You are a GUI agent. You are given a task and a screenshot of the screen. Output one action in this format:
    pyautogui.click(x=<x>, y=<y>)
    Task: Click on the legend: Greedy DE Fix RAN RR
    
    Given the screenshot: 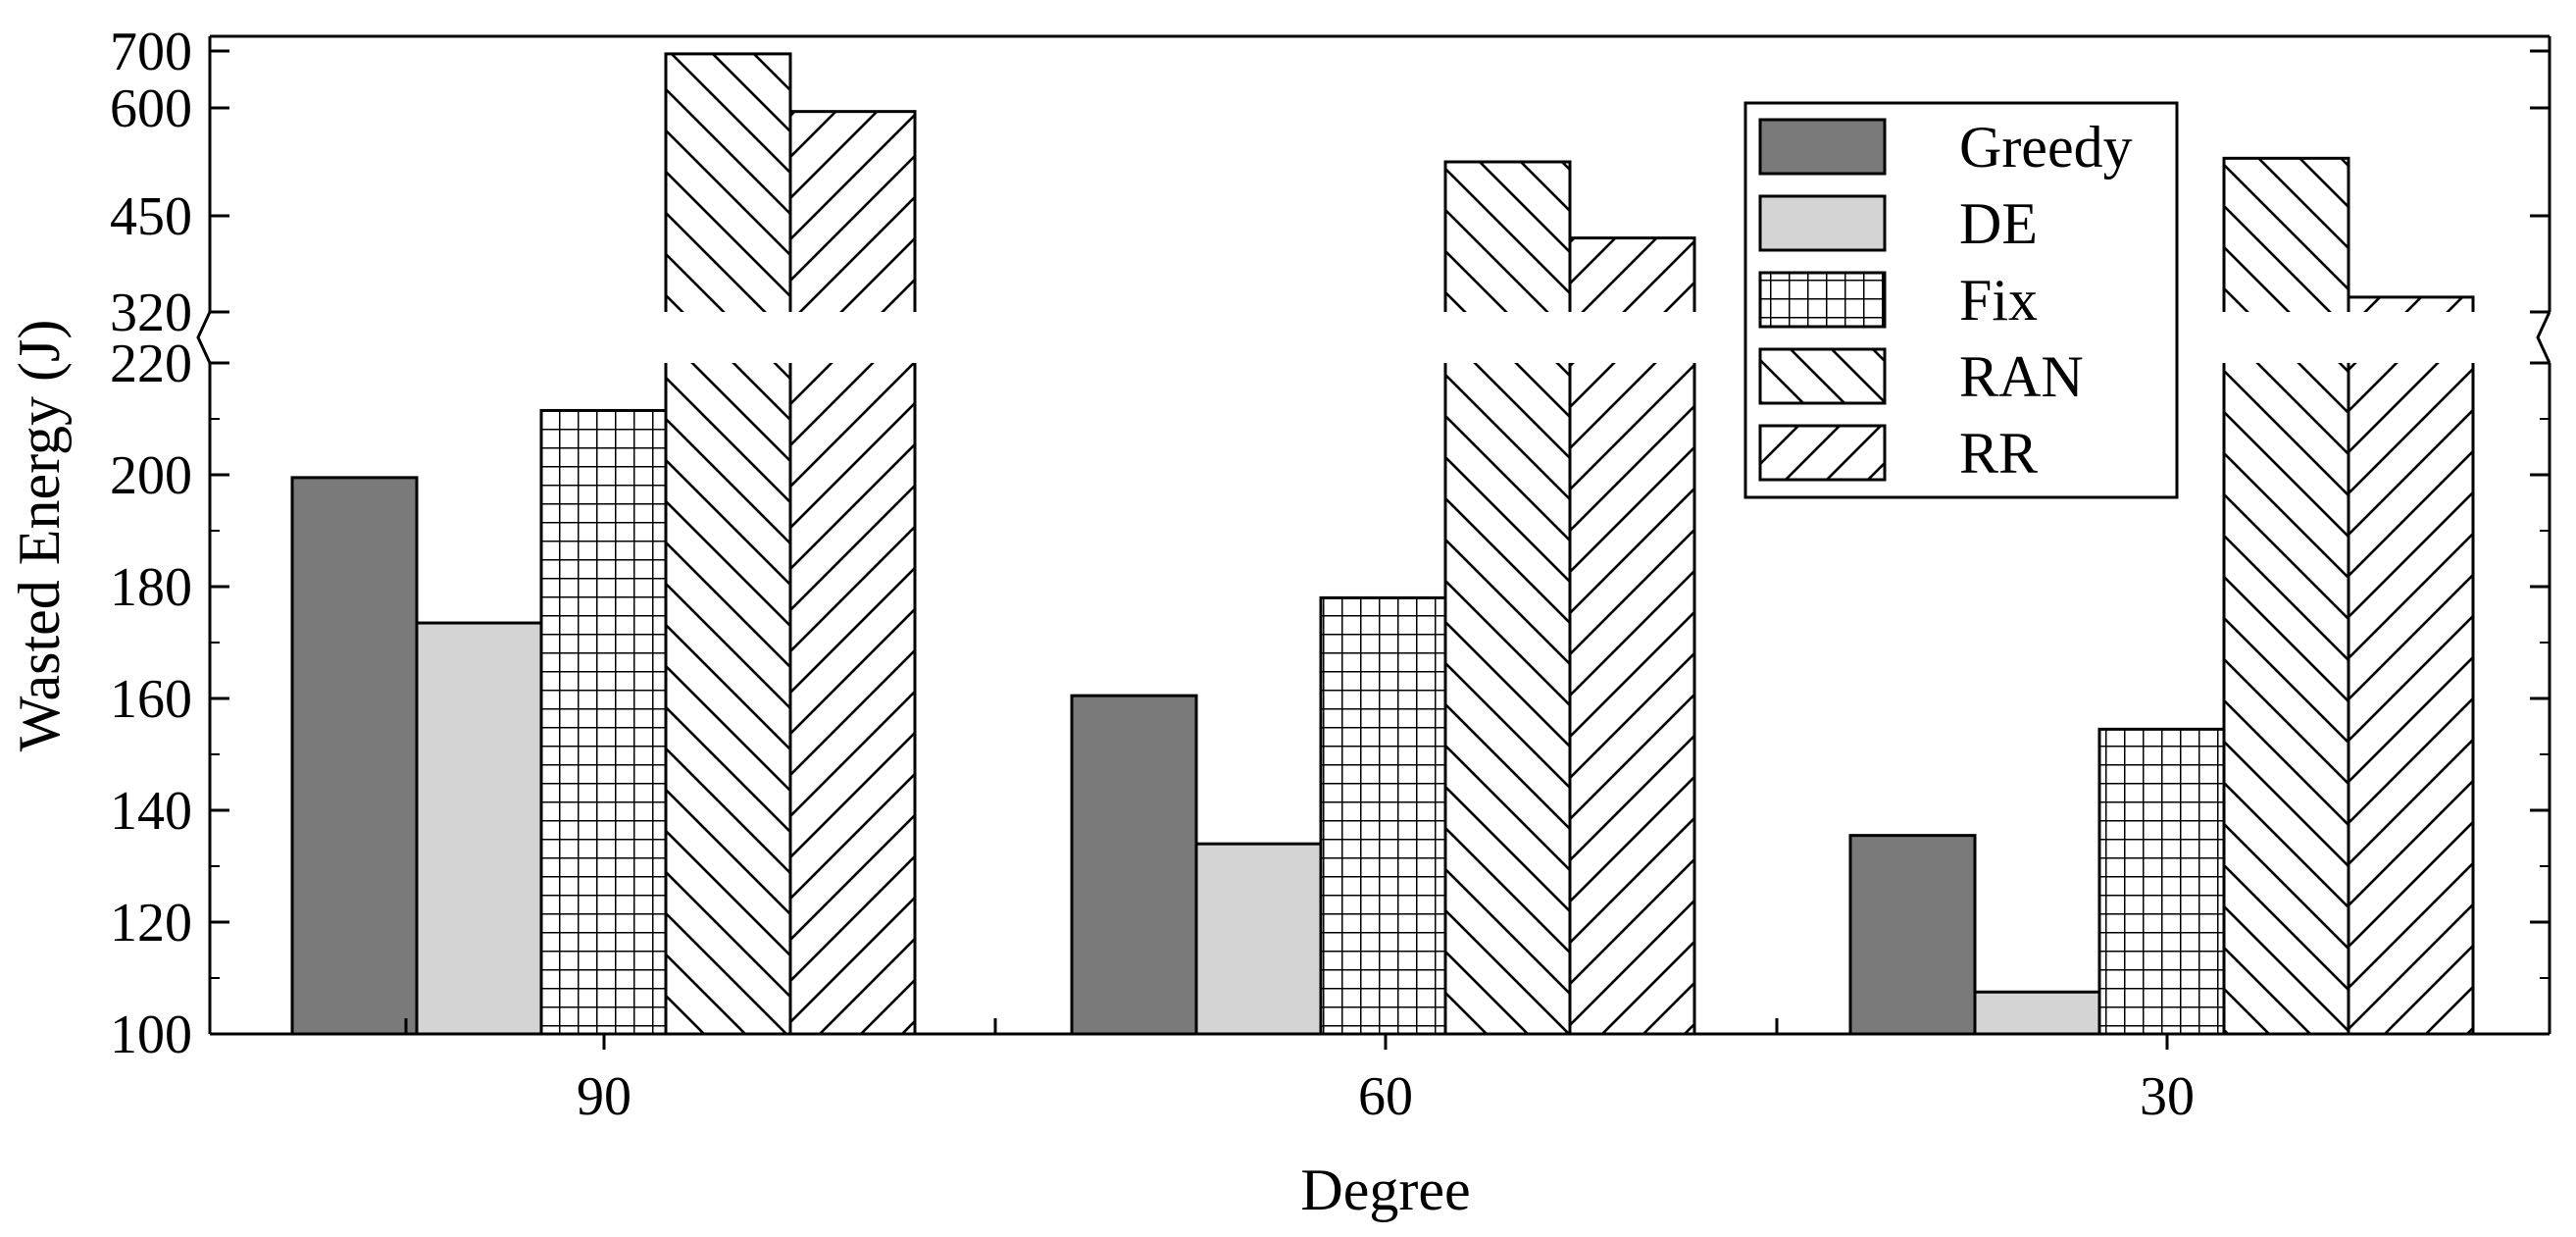 What is the action you would take?
    pyautogui.click(x=1961, y=300)
    